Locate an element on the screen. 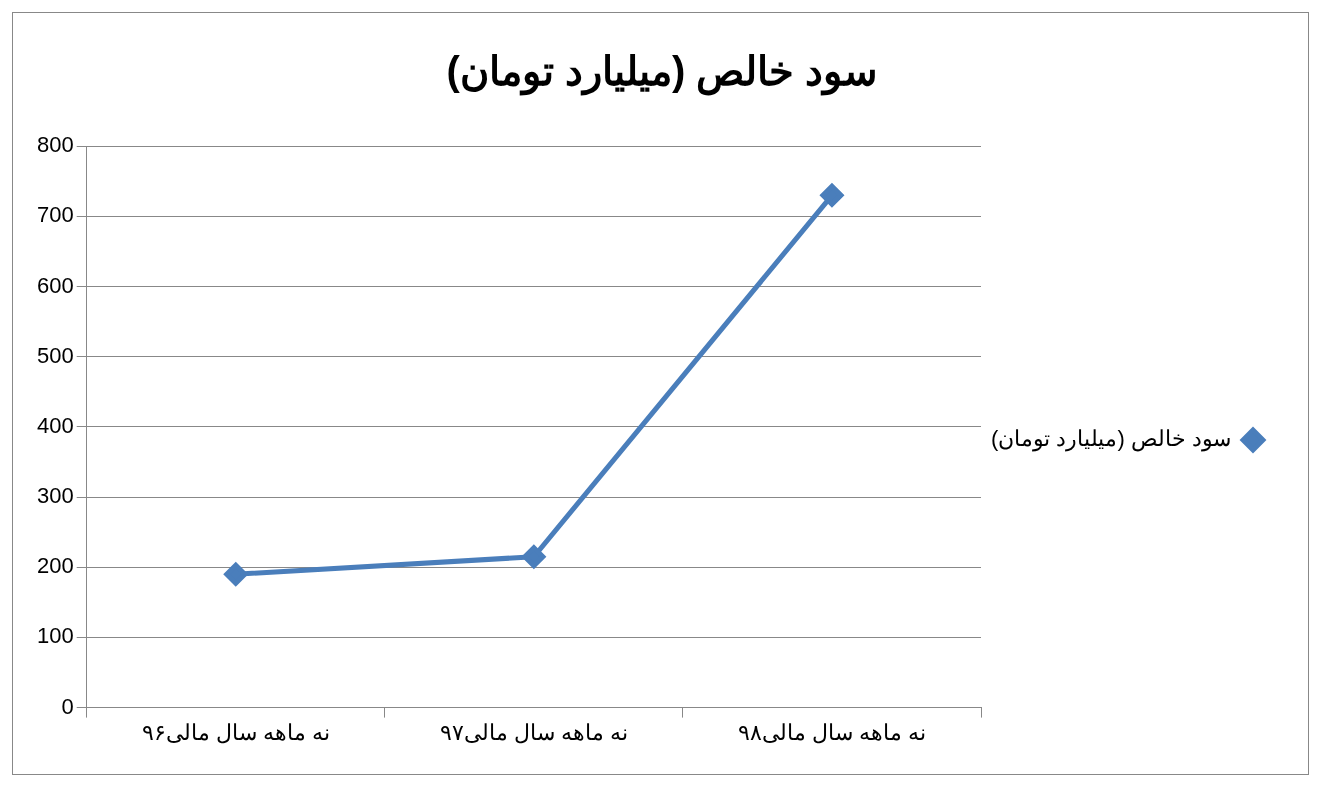  x-tick-label: نه ماهه سال مالی۹۶ is located at coordinates (235, 732).